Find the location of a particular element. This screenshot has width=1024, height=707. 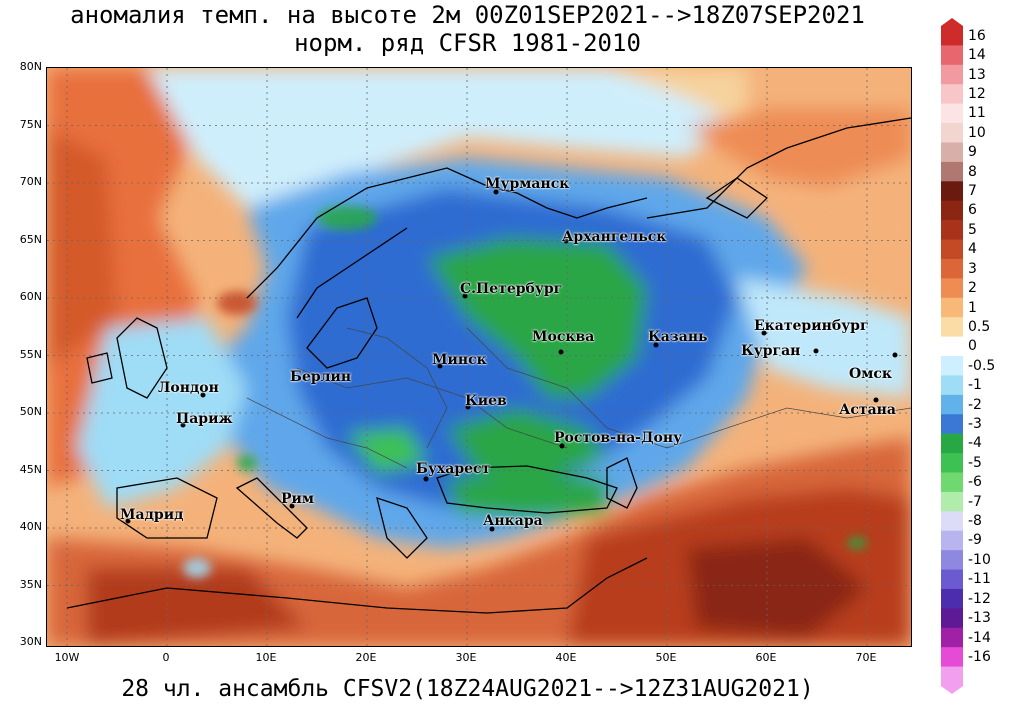

city-label-london: Лондон is located at coordinates (188, 388).